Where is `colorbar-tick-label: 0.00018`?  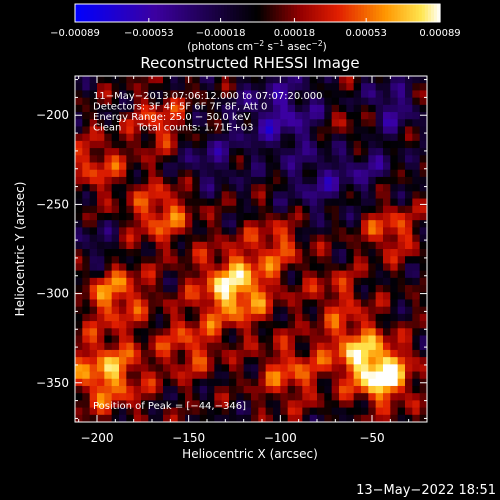 colorbar-tick-label: 0.00018 is located at coordinates (294, 33).